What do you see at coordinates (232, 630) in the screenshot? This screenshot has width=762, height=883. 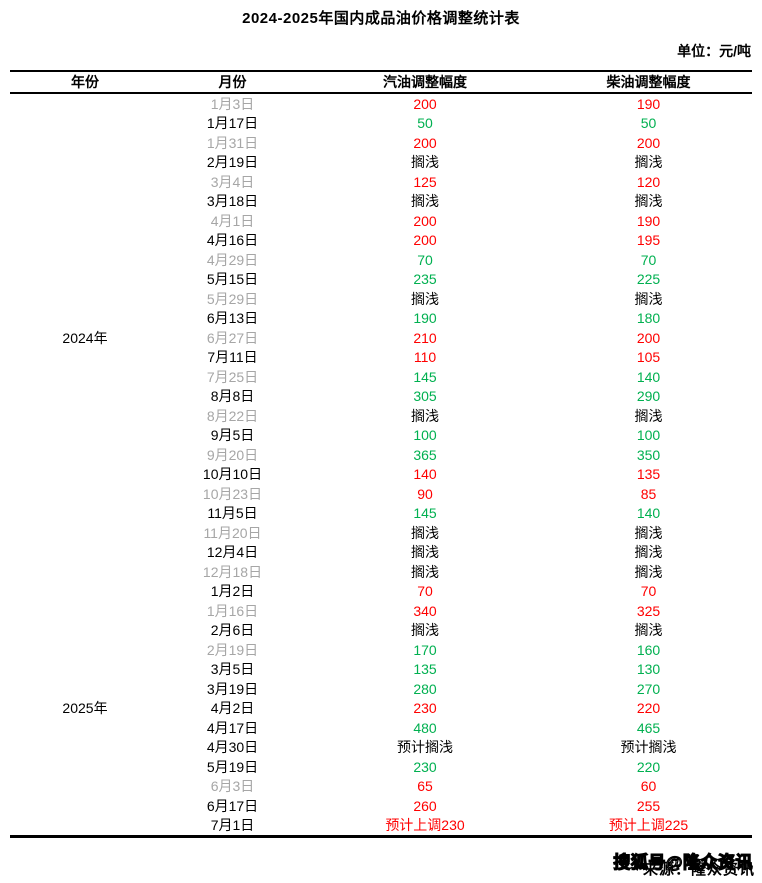 I see `date-cell: 2月6日` at bounding box center [232, 630].